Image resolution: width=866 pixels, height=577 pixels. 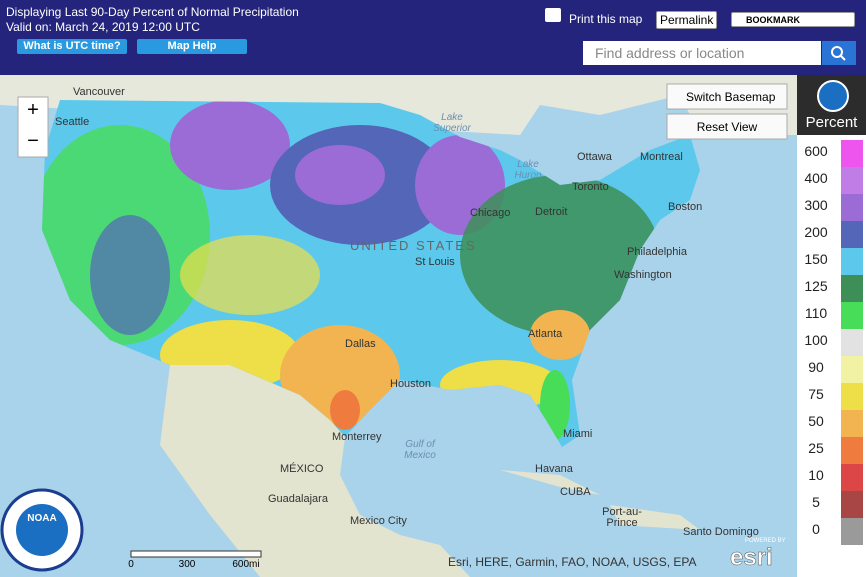 What do you see at coordinates (831, 288) in the screenshot?
I see `legend-item: 125` at bounding box center [831, 288].